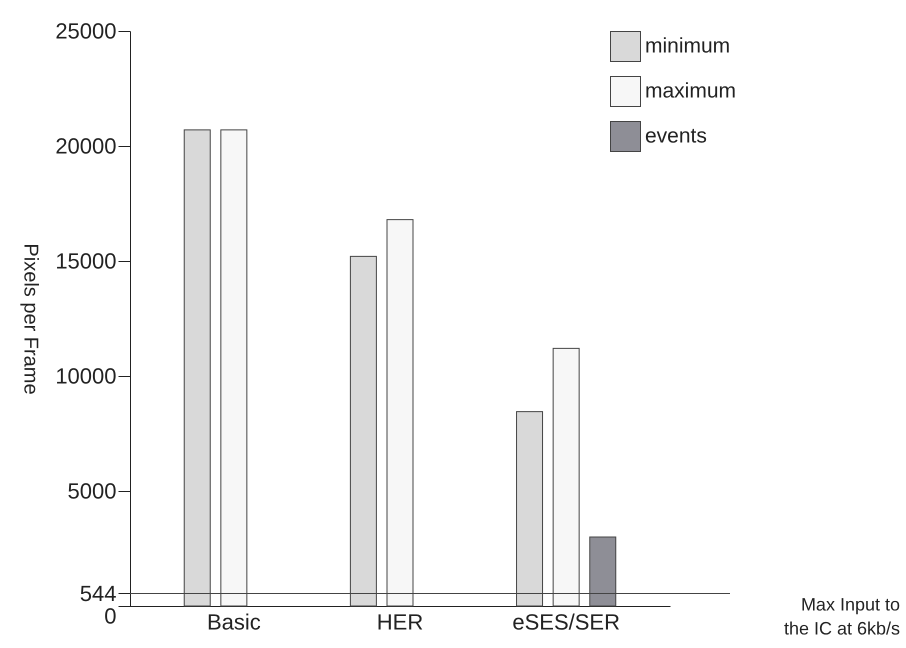 The width and height of the screenshot is (906, 648). I want to click on x-tick-label: Basic, so click(233, 622).